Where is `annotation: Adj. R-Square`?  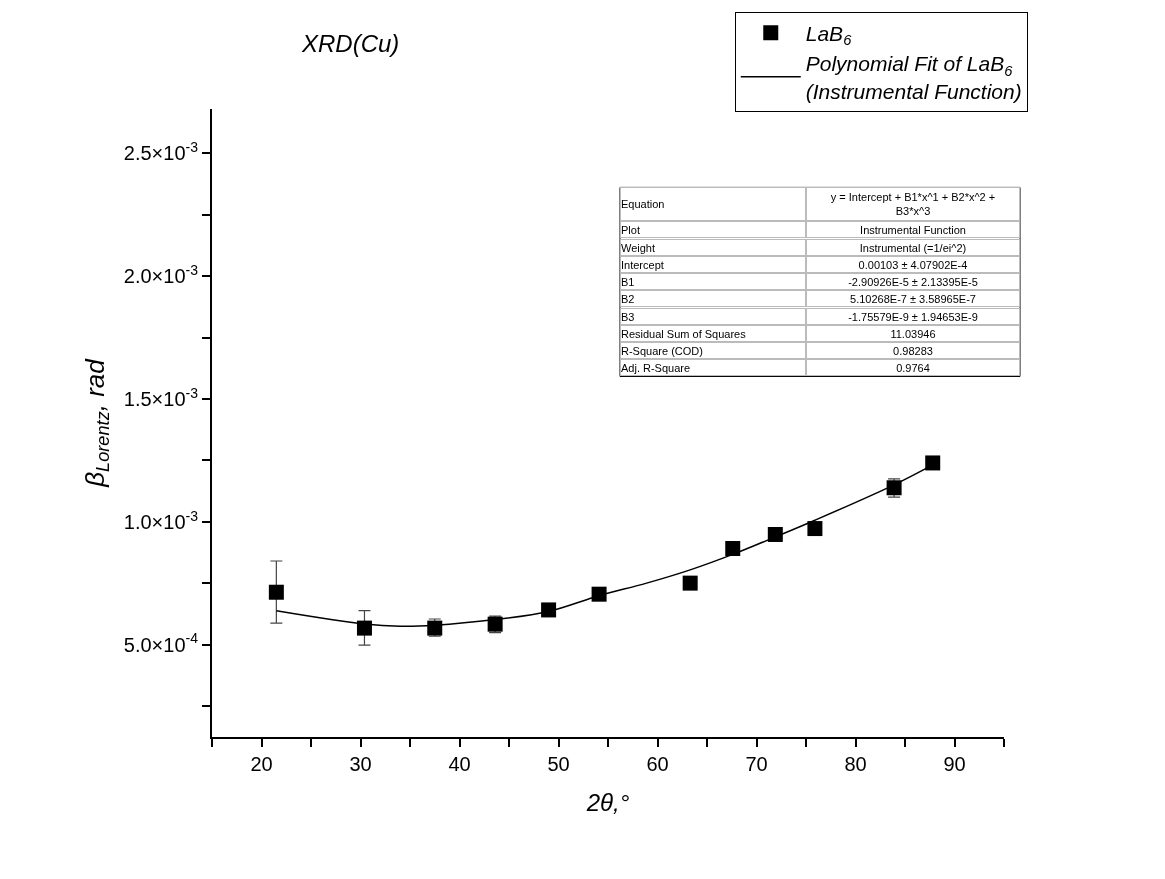
annotation: Adj. R-Square is located at coordinates (656, 367).